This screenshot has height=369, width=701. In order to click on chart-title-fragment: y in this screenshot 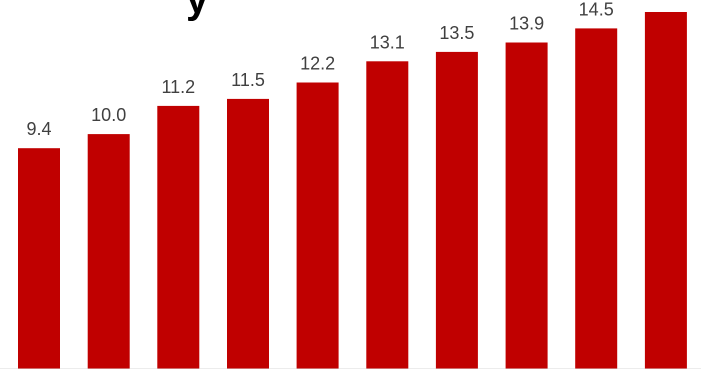, I will do `click(197, 11)`.